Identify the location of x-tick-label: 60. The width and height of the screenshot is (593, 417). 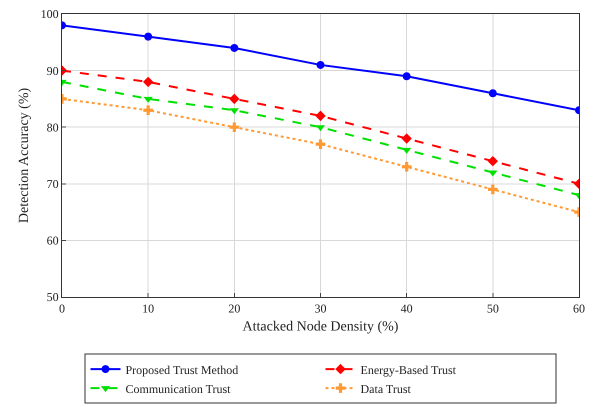
(579, 308).